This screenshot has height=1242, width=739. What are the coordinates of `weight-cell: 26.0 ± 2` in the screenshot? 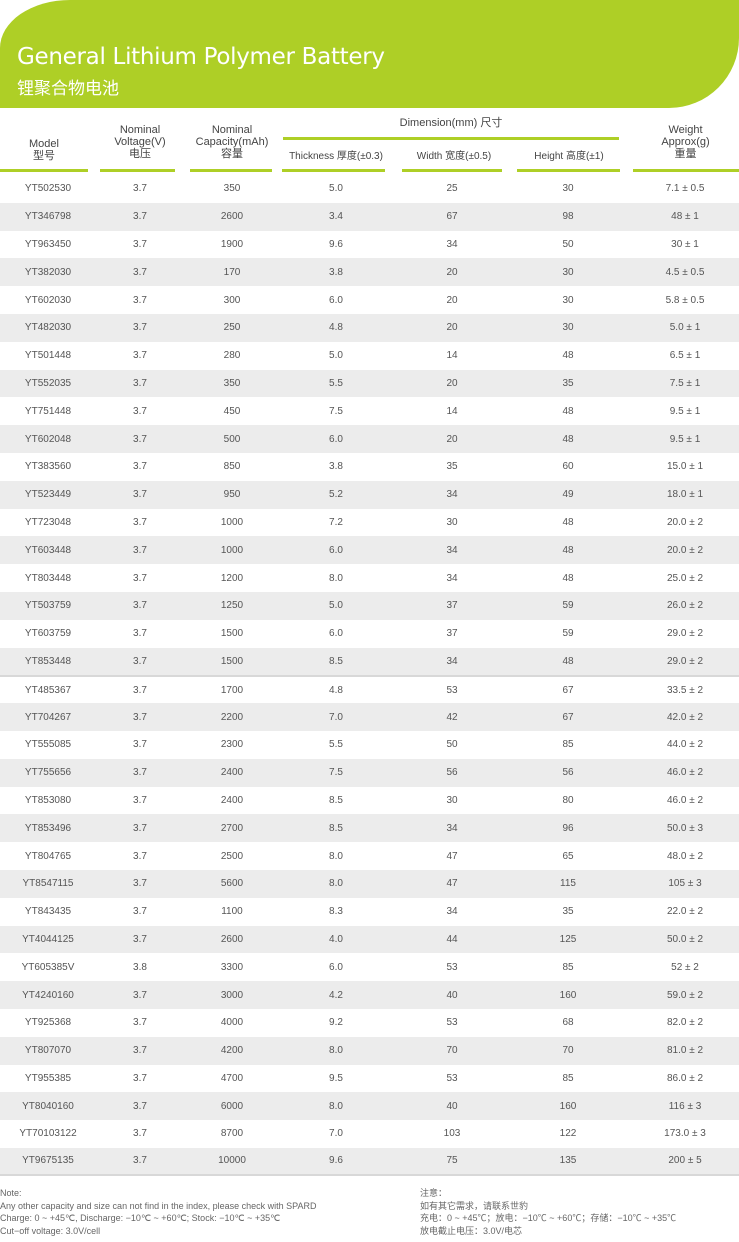 It's located at (685, 606).